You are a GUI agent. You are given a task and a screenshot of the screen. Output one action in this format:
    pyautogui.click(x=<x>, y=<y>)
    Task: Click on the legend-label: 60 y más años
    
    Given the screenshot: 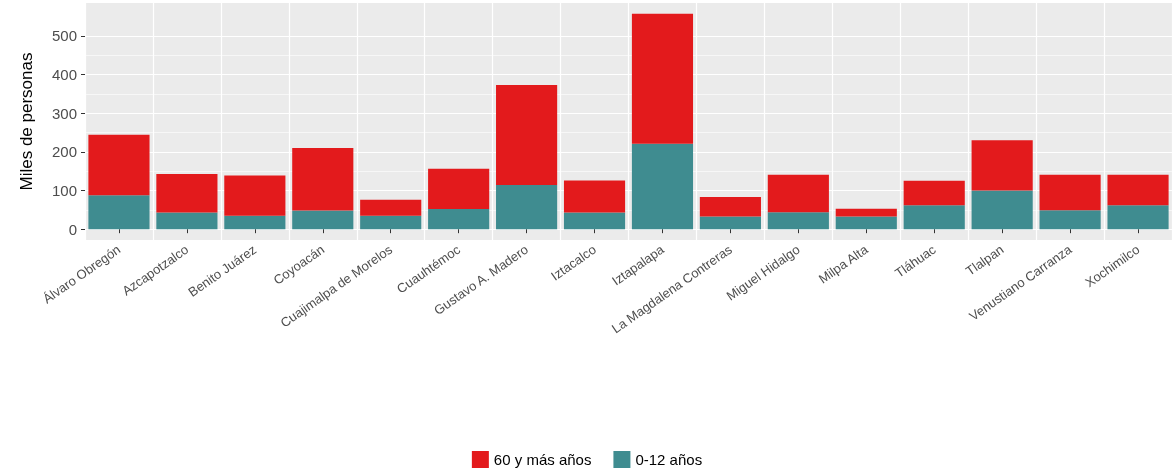 What is the action you would take?
    pyautogui.click(x=542, y=459)
    